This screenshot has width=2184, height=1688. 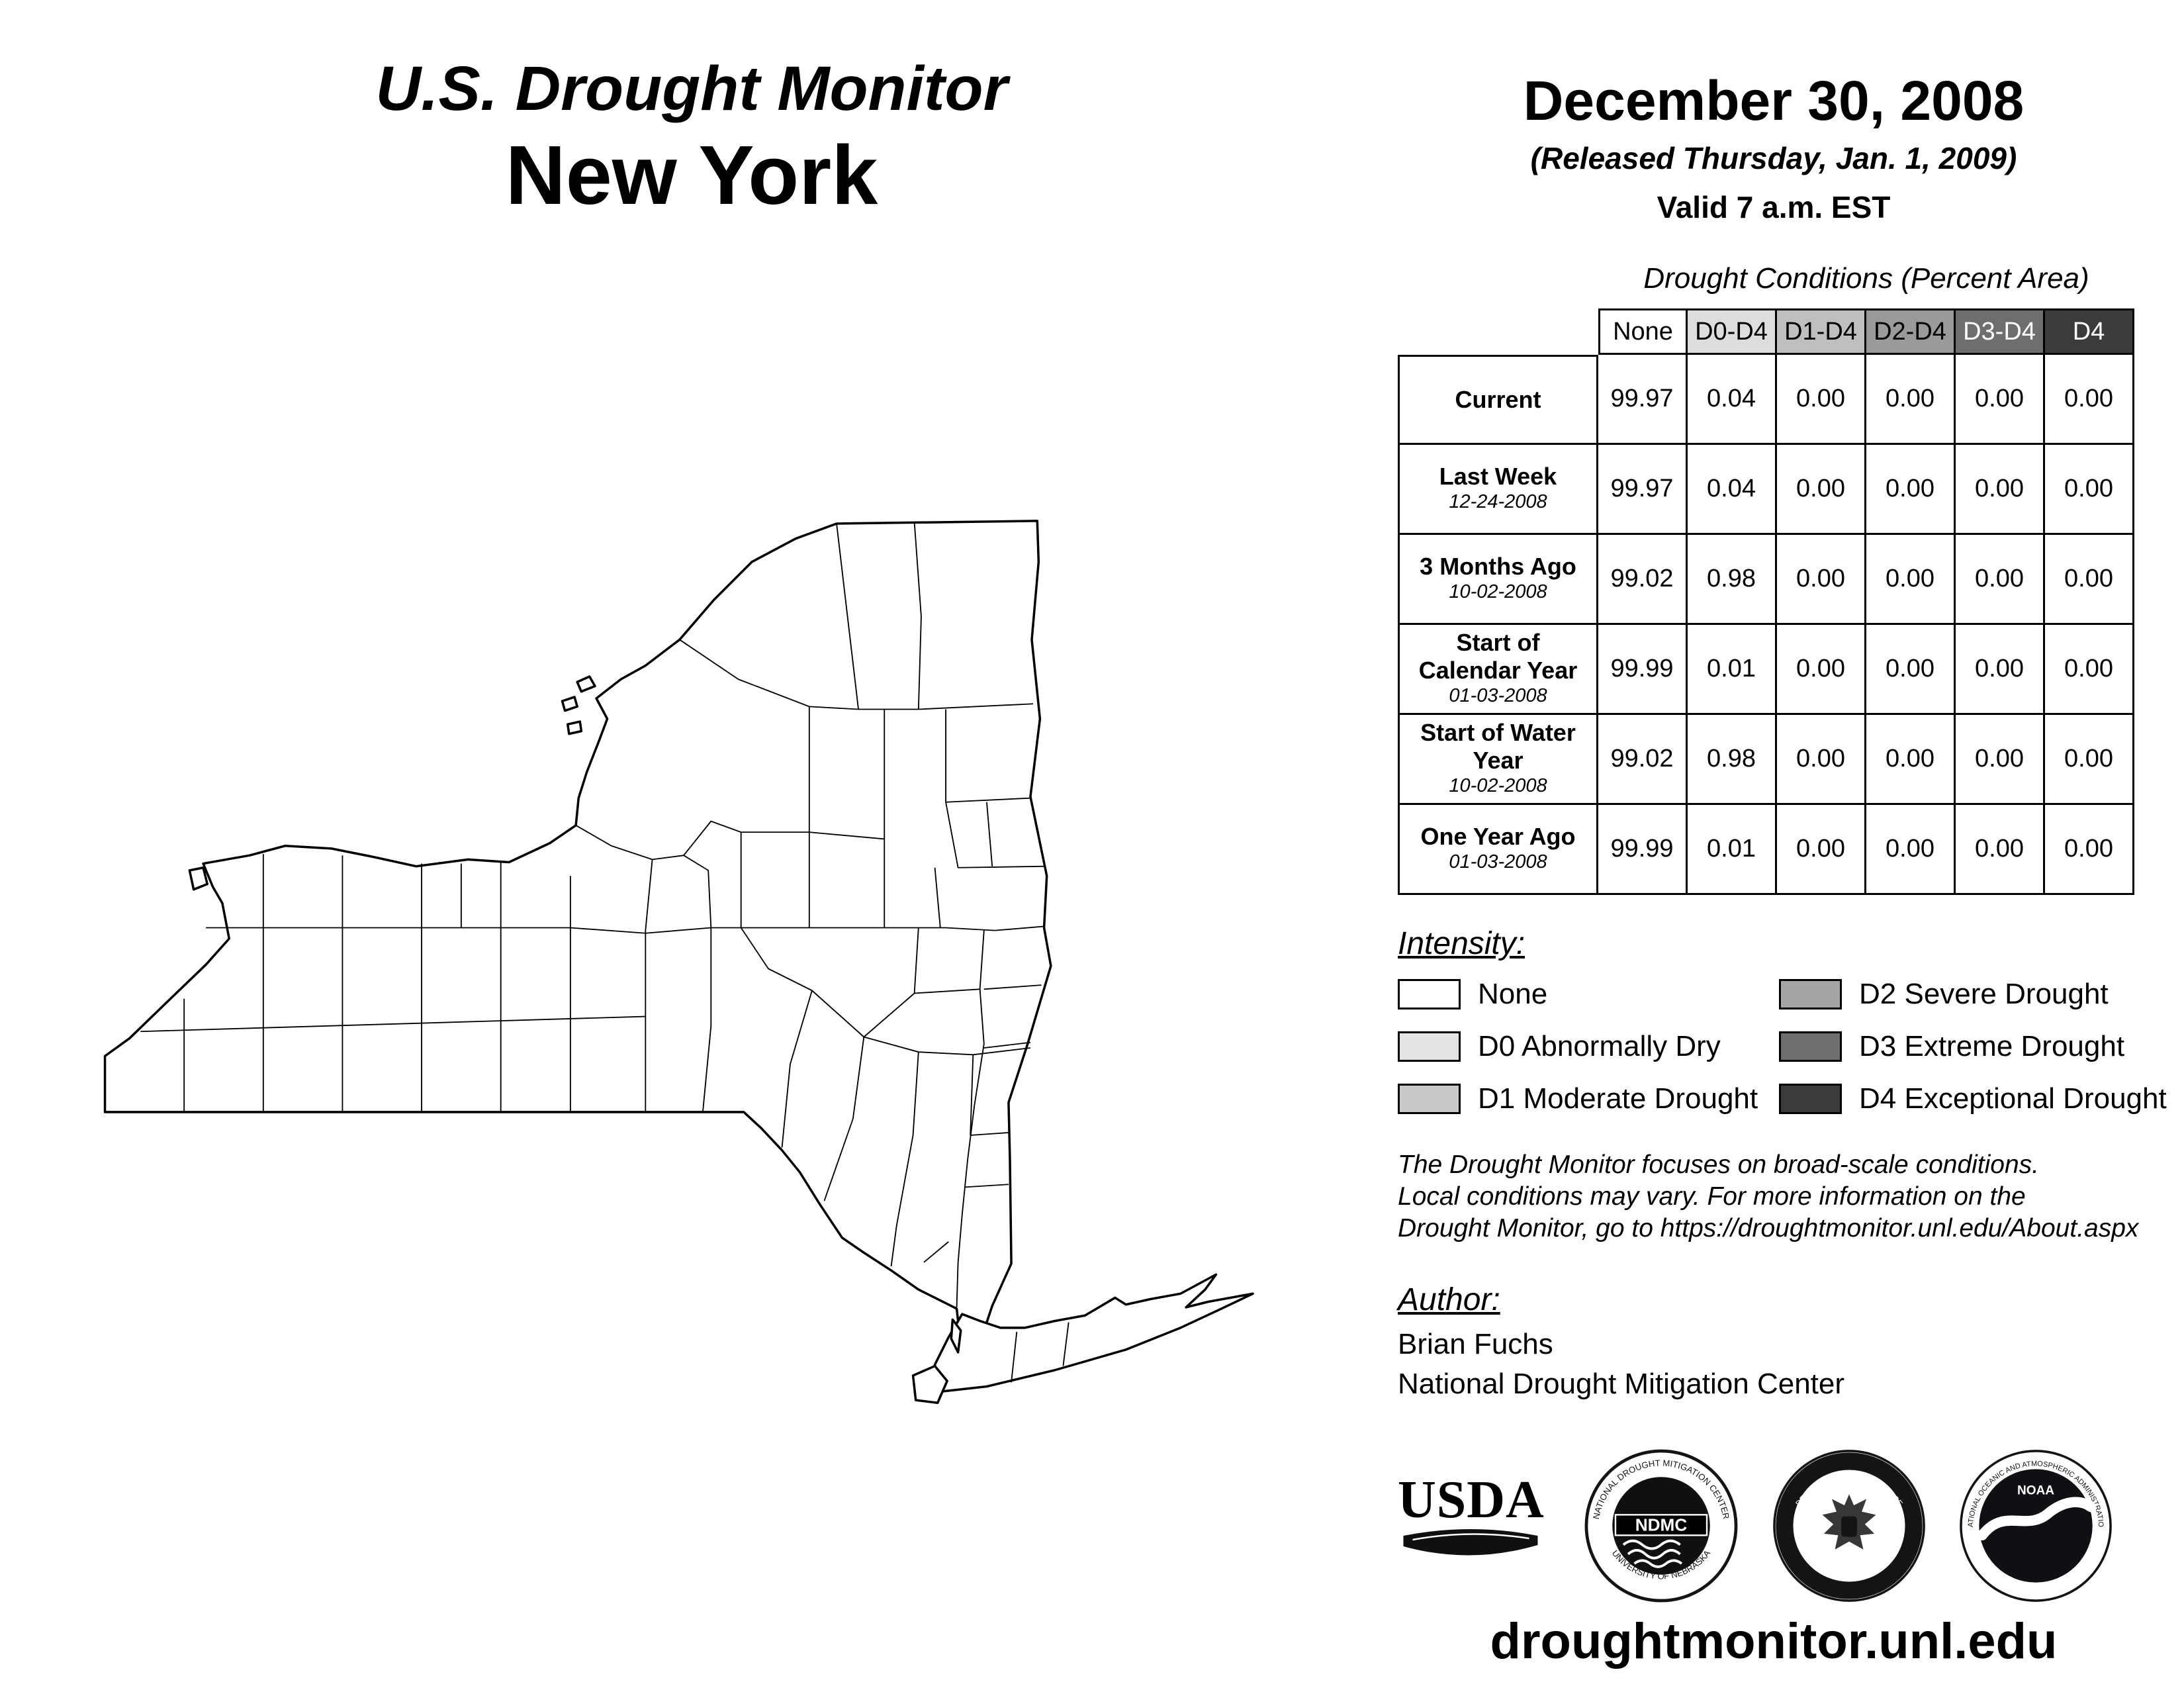 I want to click on legend-item-d3: D3 Extreme Drought, so click(x=1973, y=1046).